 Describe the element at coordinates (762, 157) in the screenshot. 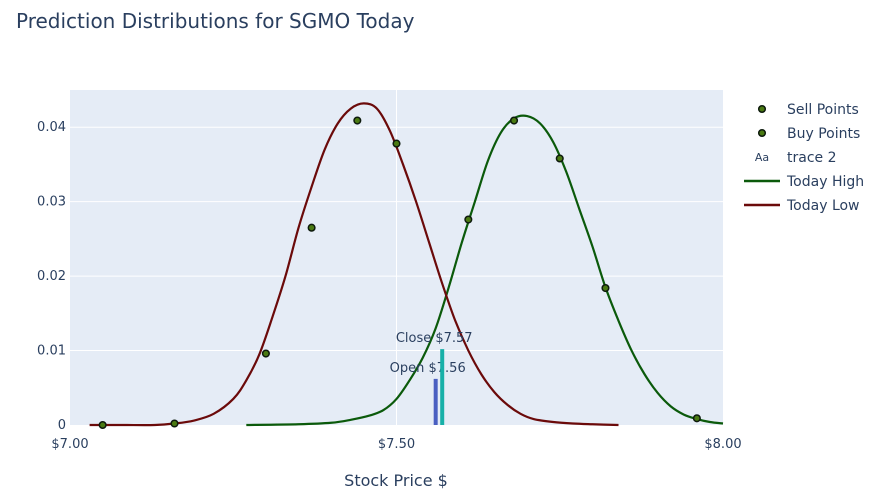

I see `legend-text-swatch: Aa` at that location.